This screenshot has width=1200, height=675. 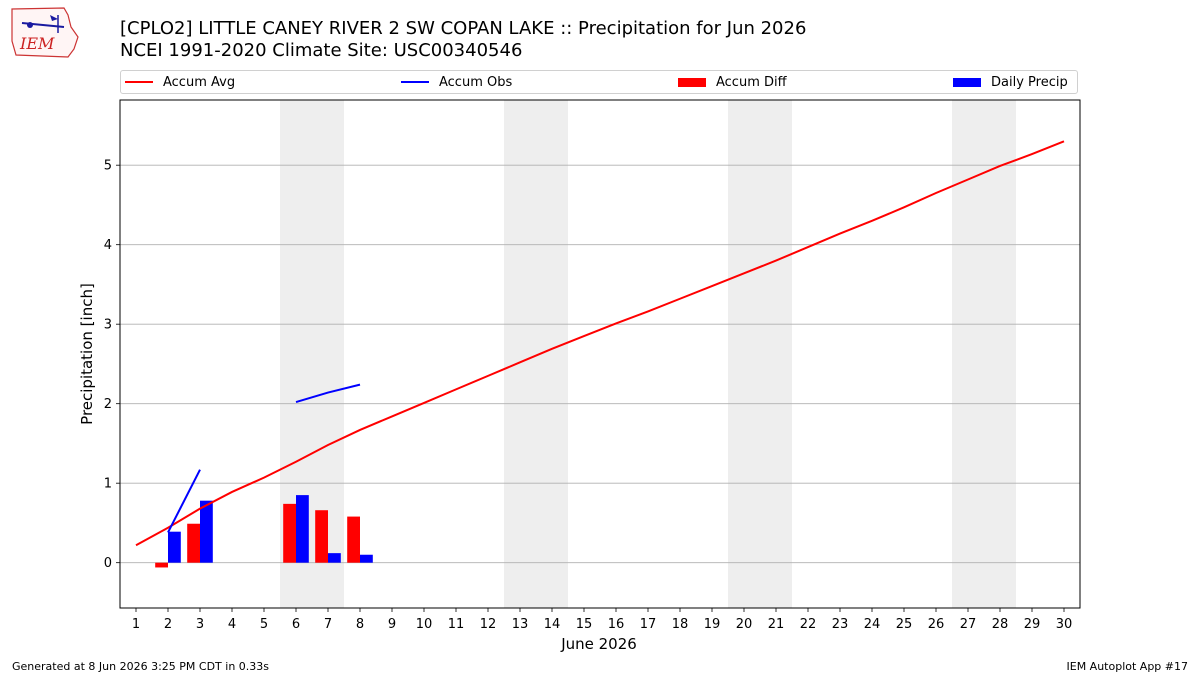 What do you see at coordinates (392, 624) in the screenshot?
I see `x-tick-label-9: 9` at bounding box center [392, 624].